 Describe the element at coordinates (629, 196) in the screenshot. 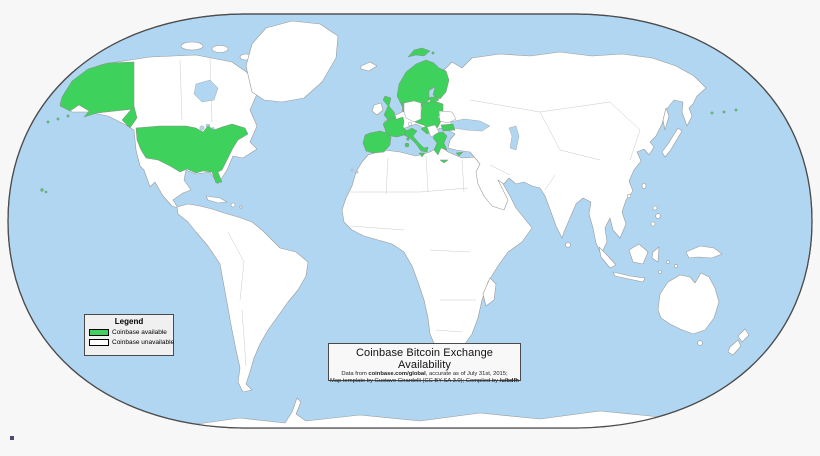

I see `hainan` at that location.